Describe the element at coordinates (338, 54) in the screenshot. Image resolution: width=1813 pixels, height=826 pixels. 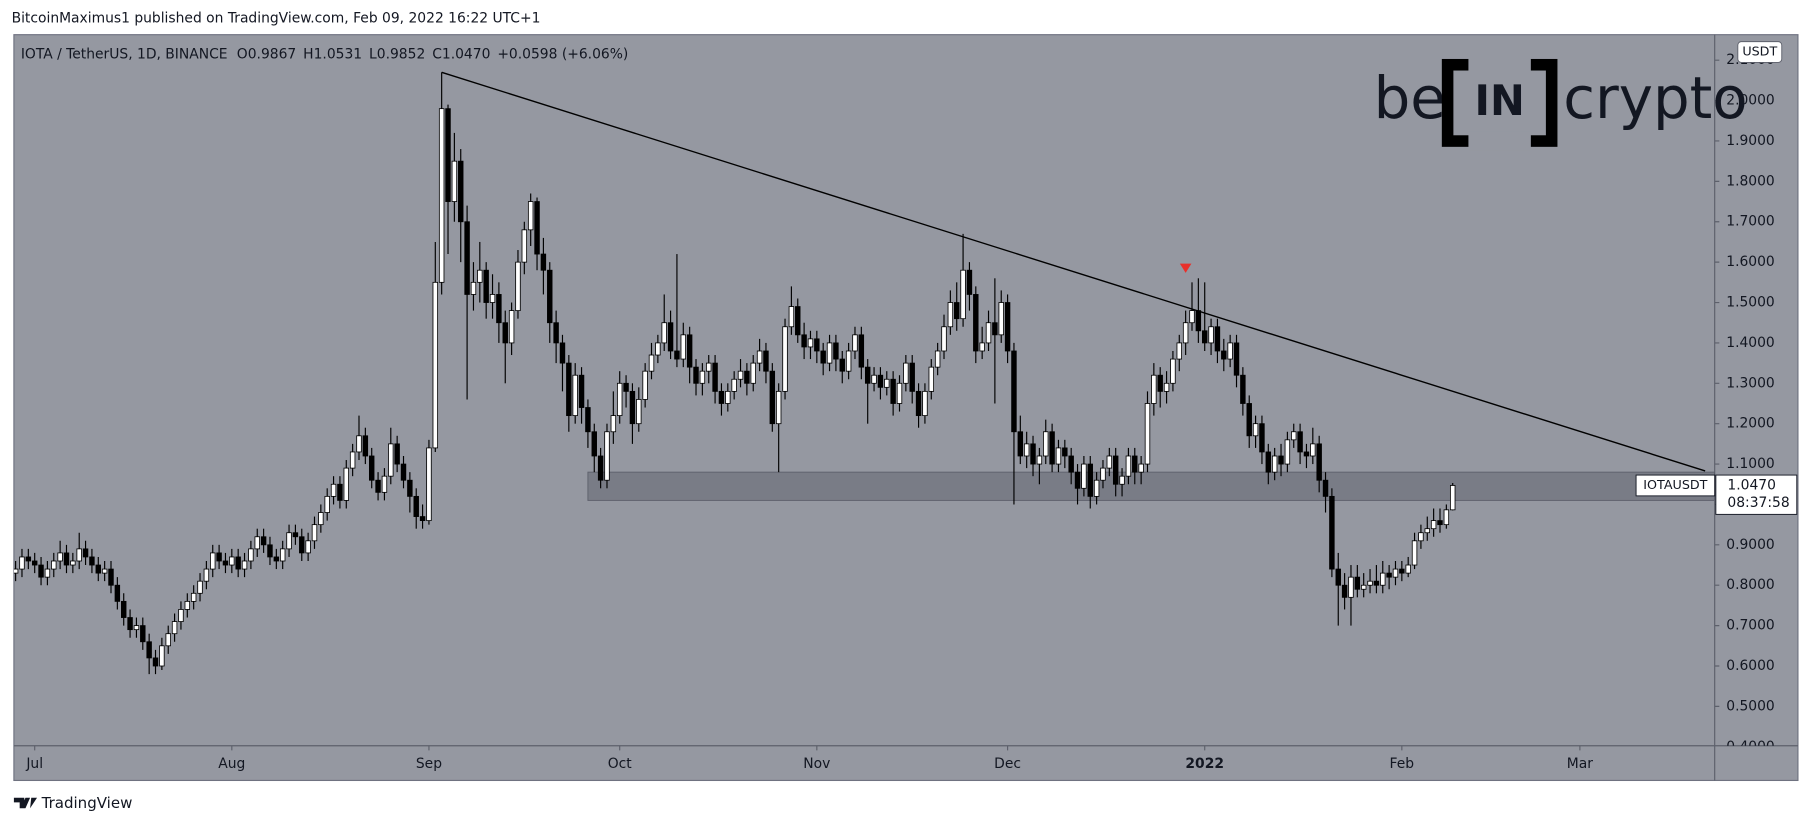
I see `ohlc-value: 1.0531` at that location.